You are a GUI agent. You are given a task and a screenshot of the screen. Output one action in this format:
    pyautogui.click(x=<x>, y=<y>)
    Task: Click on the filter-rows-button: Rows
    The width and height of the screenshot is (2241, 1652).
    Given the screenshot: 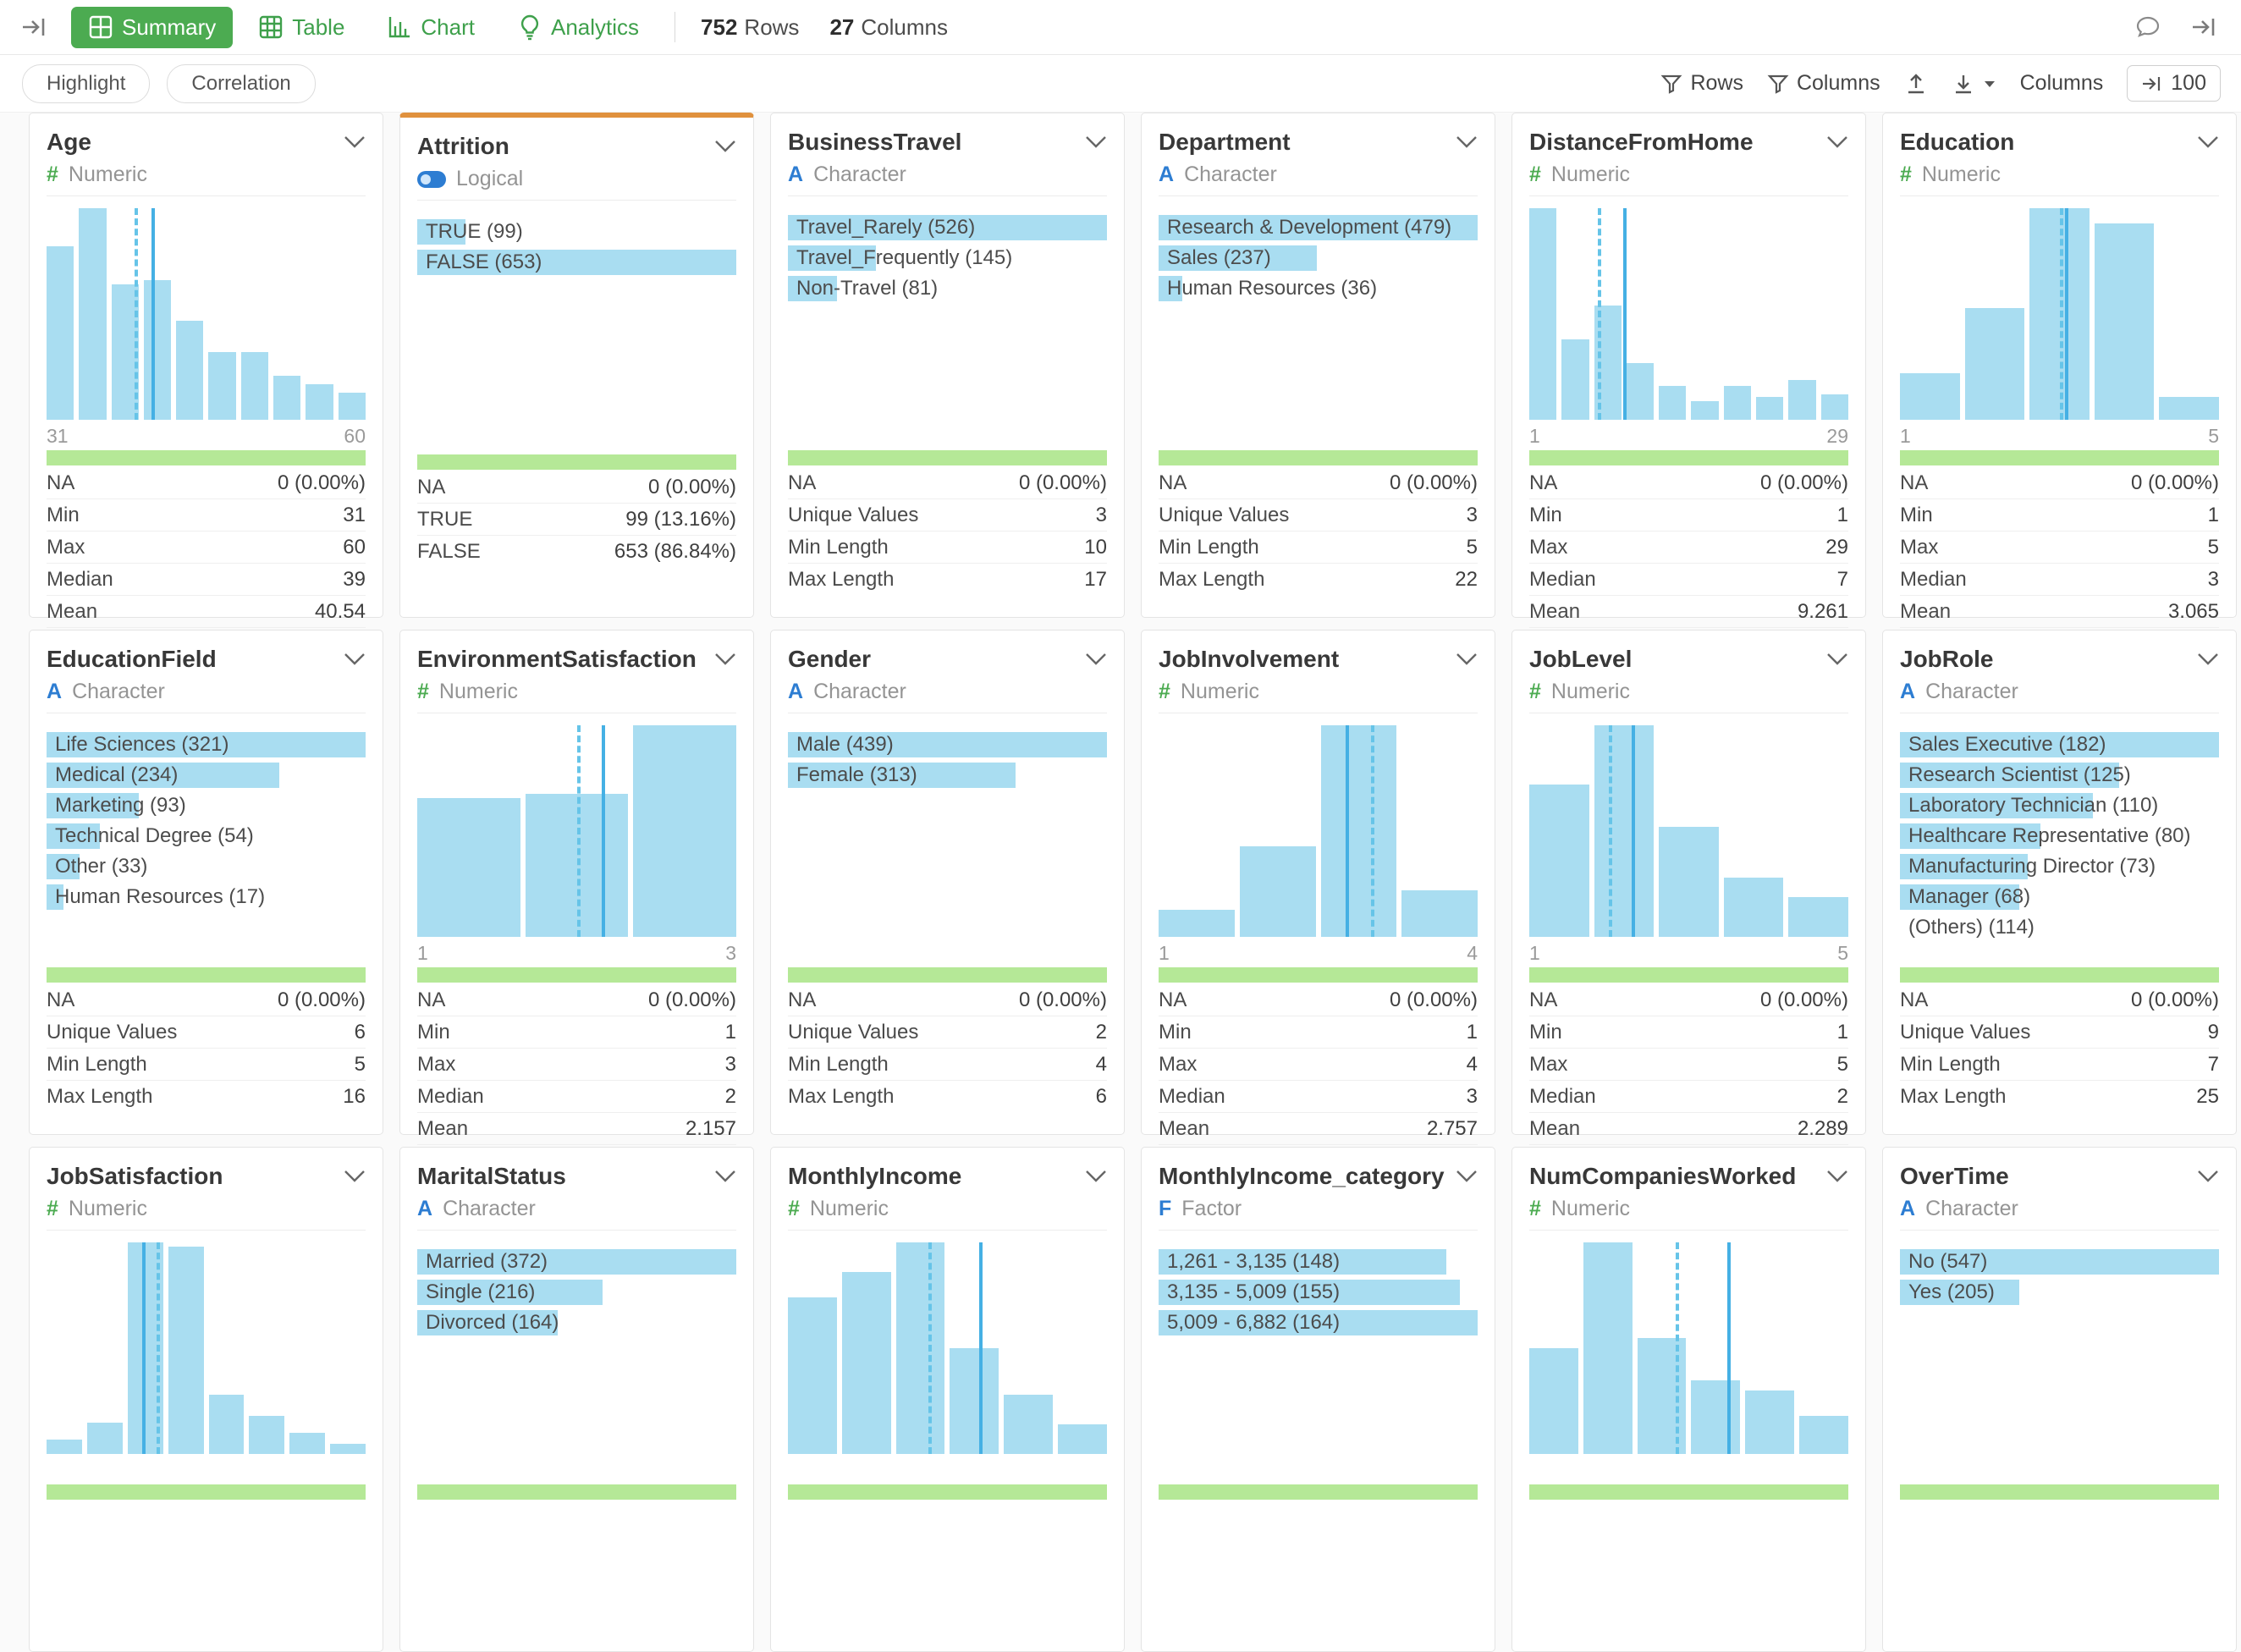 What is the action you would take?
    pyautogui.click(x=1701, y=83)
    